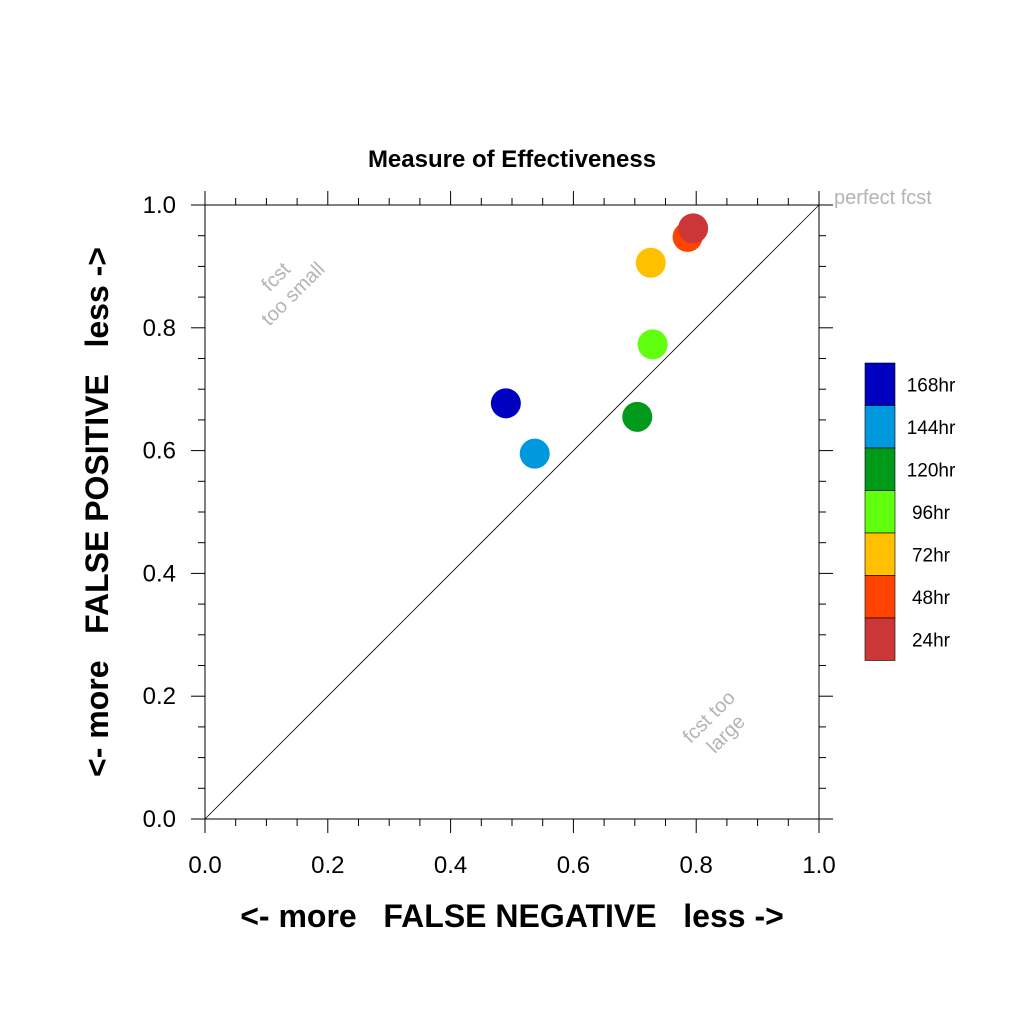 The image size is (1024, 1024). Describe the element at coordinates (450, 865) in the screenshot. I see `x-tick-label: 0.4` at that location.